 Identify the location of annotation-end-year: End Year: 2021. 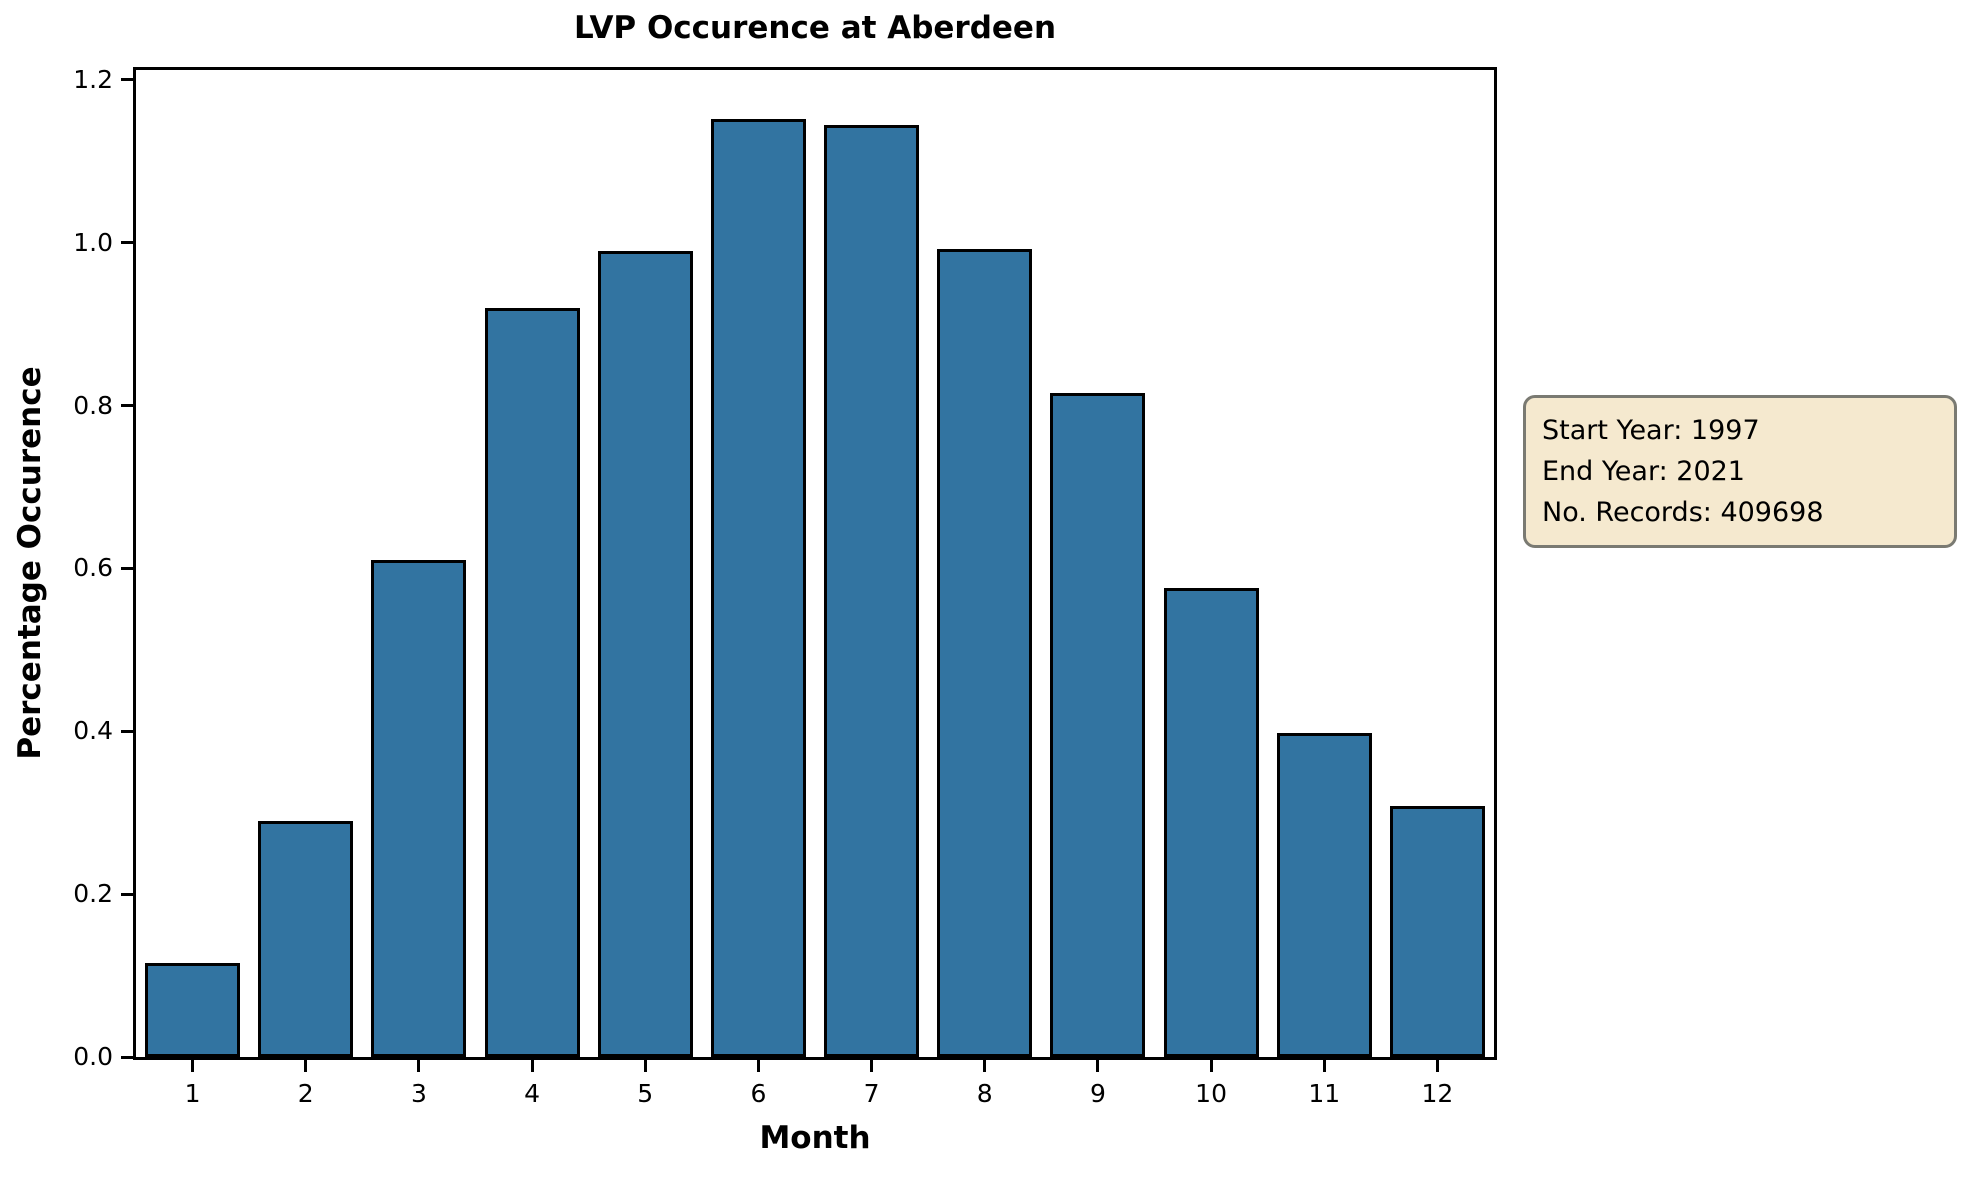
(1643, 471).